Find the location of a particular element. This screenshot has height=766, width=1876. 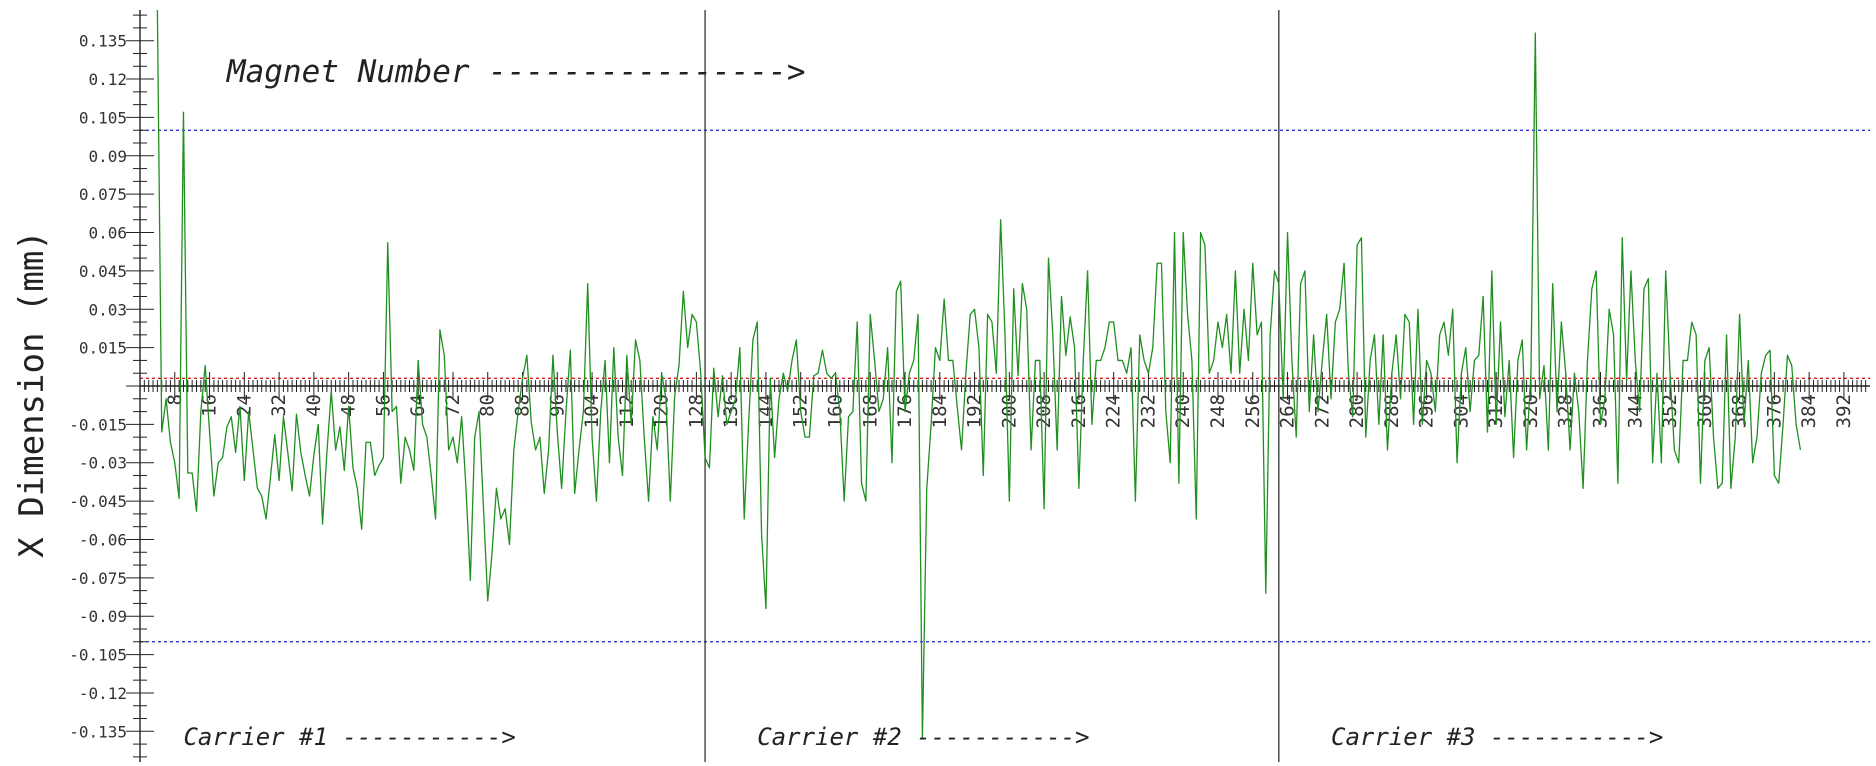

x-tick-label: 232 is located at coordinates (1148, 411).